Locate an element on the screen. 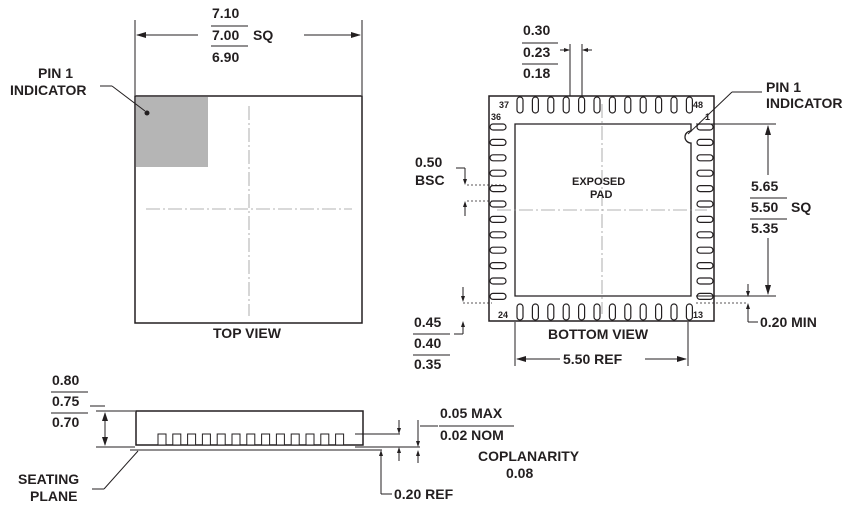 The image size is (856, 506). lead-len-lower: 0.35 is located at coordinates (427, 364).